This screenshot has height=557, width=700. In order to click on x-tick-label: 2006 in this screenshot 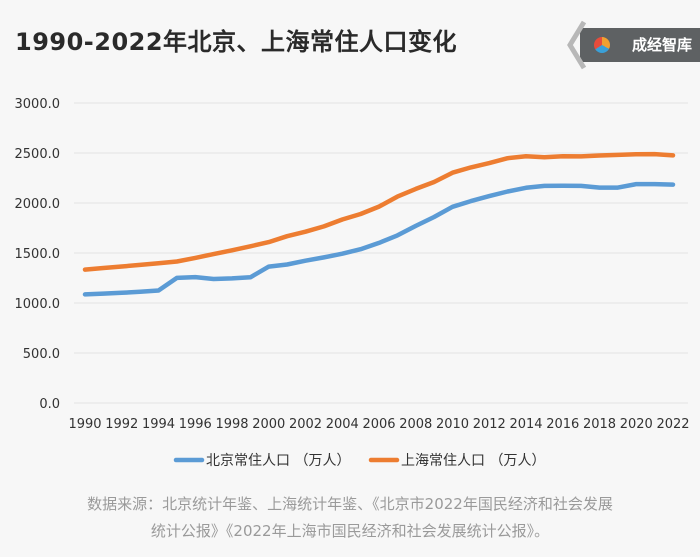, I will do `click(378, 424)`.